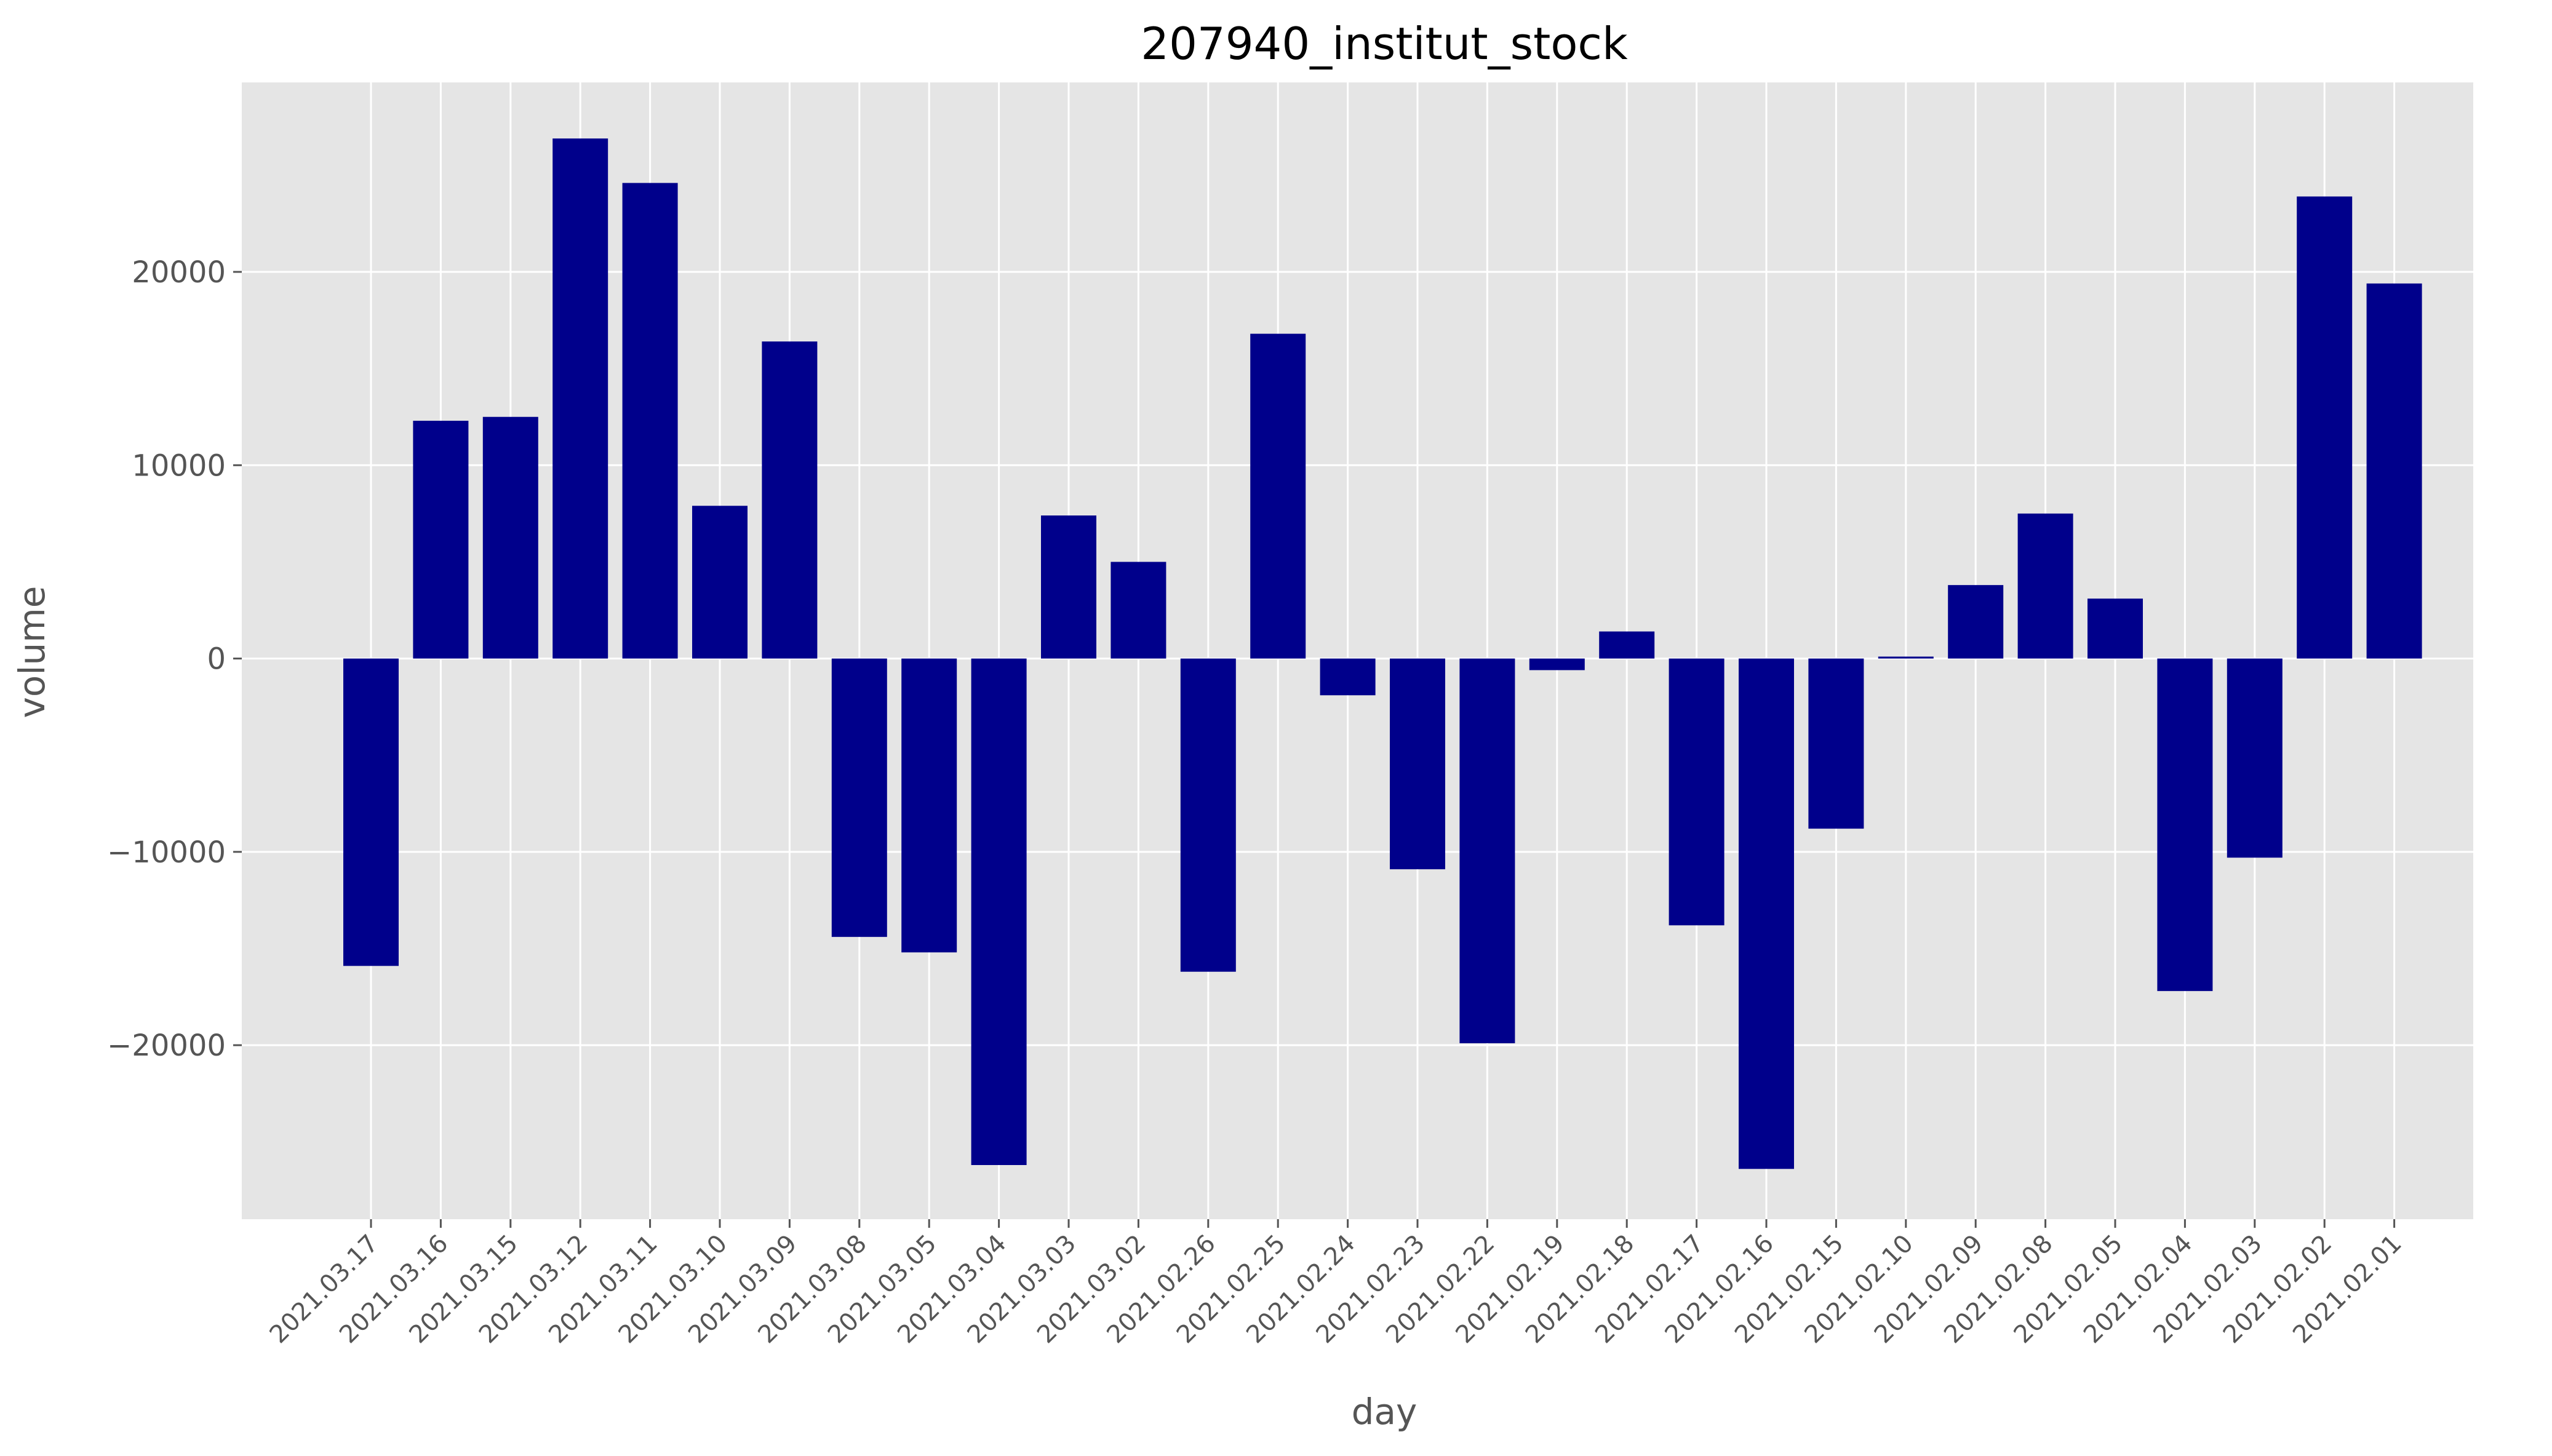  Describe the element at coordinates (175, 659) in the screenshot. I see `y-axis-ticks: −20000 −10000 0 10000 20000` at that location.